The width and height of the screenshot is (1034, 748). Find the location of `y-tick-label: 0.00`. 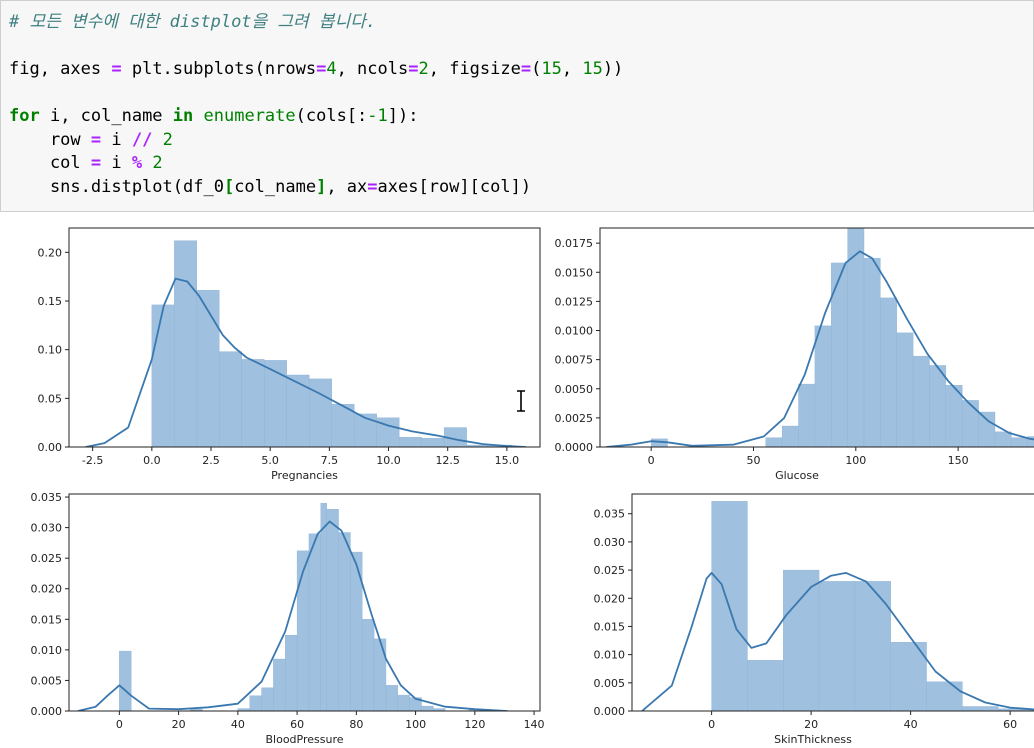

y-tick-label: 0.00 is located at coordinates (50, 447).